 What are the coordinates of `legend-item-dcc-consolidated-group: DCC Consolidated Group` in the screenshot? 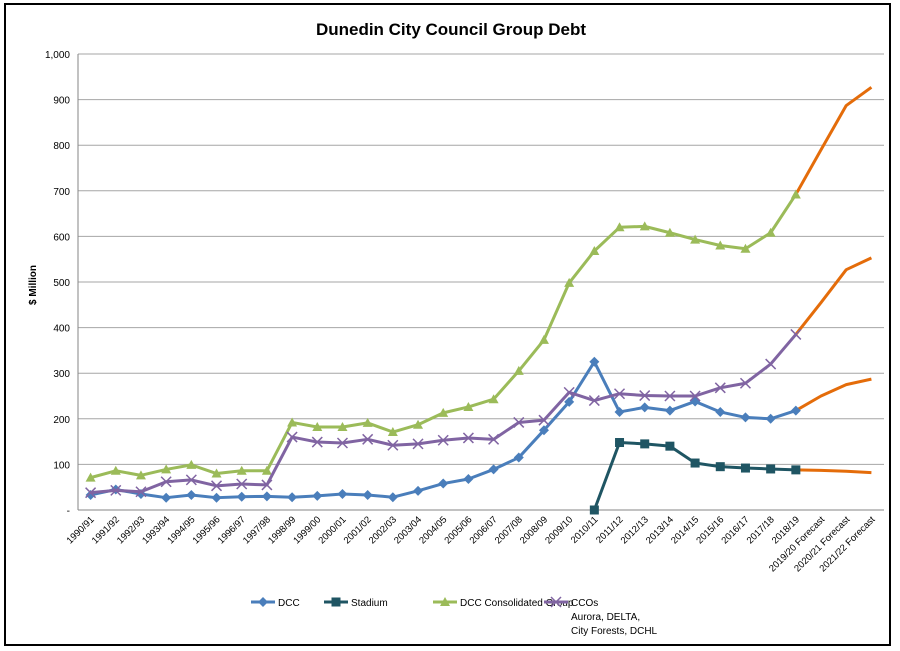 It's located at (503, 603).